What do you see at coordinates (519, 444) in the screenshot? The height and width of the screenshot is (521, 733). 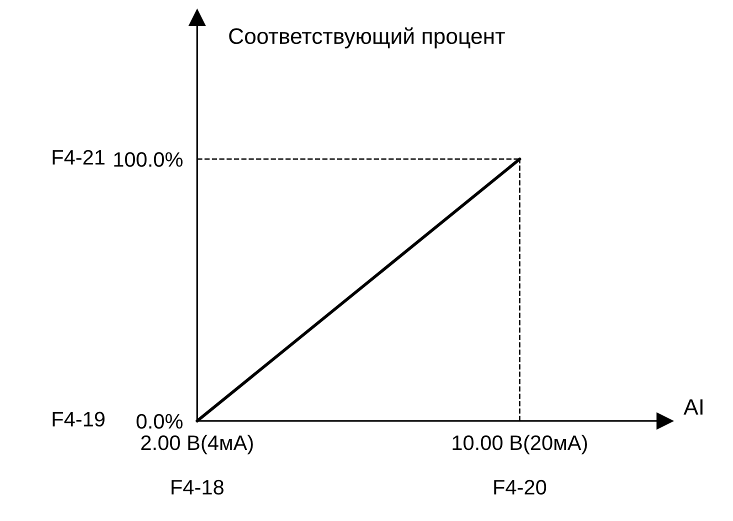 I see `x-tick-label: 10.00 В(20мА)` at bounding box center [519, 444].